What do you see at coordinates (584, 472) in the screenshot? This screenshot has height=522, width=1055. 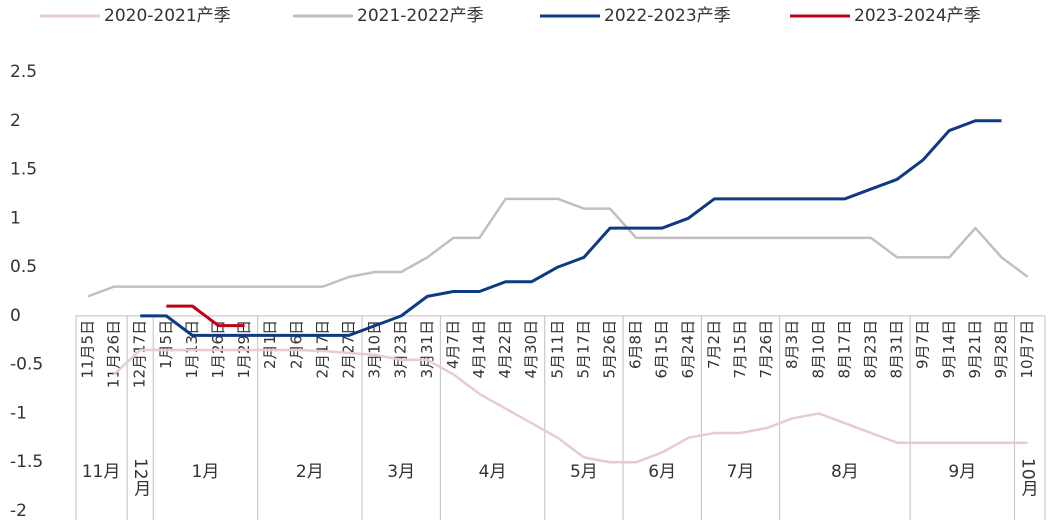 I see `month-label: 5月` at bounding box center [584, 472].